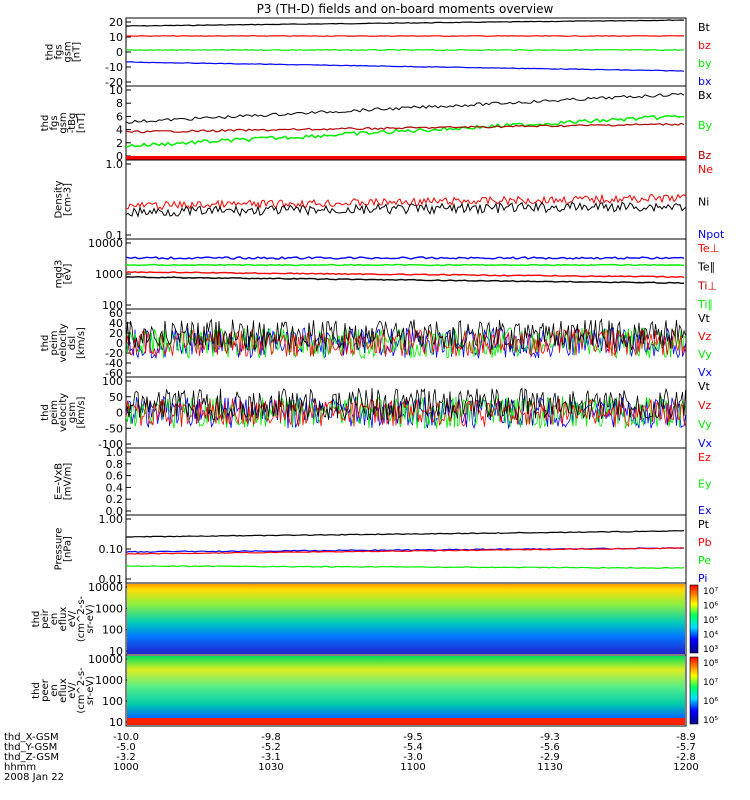  What do you see at coordinates (706, 267) in the screenshot?
I see `legend-entry: Te∥` at bounding box center [706, 267].